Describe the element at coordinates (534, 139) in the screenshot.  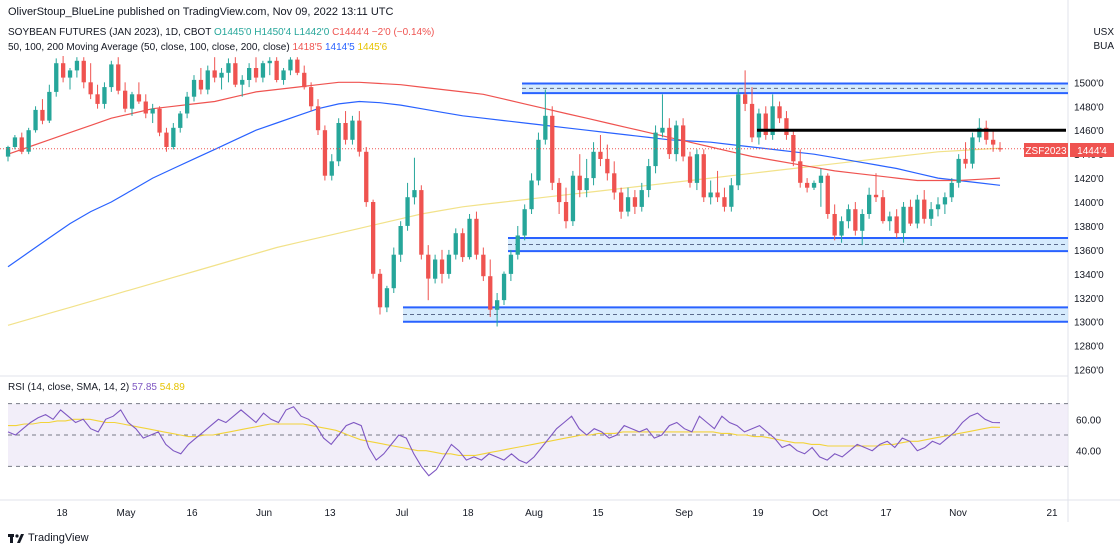
I see `resistance-line-group` at that location.